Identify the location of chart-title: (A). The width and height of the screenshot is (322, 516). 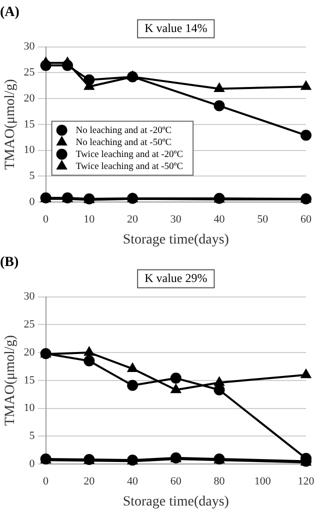
(10, 12).